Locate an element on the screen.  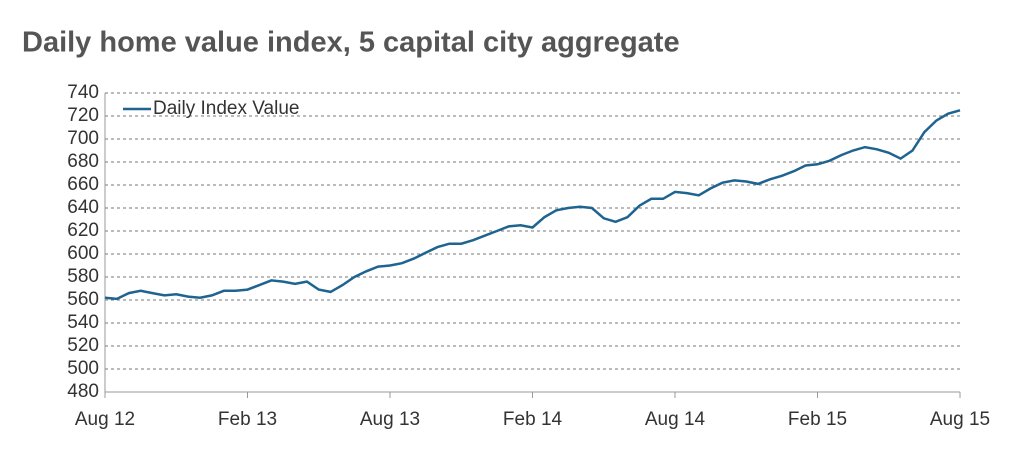
x-tick-label: Aug 14 is located at coordinates (675, 419).